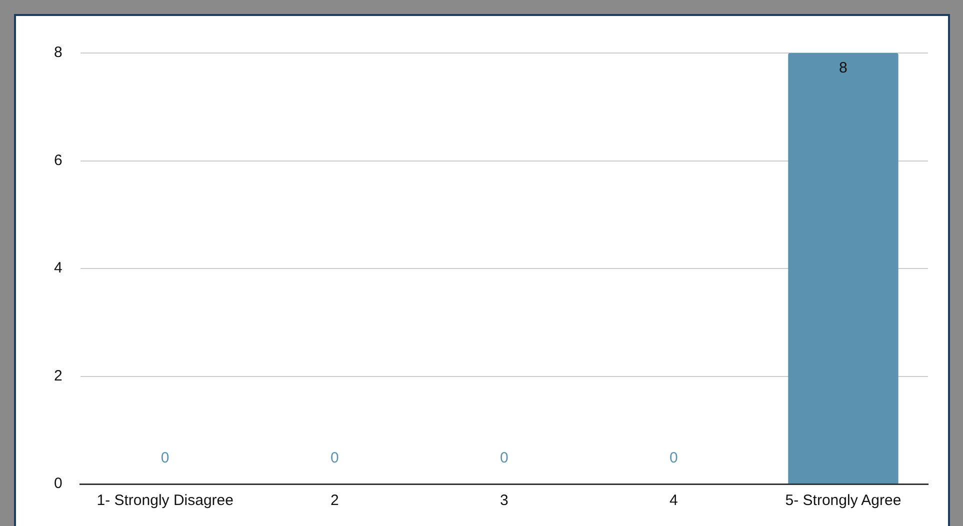 This screenshot has height=526, width=963. What do you see at coordinates (165, 501) in the screenshot?
I see `x-tick-label: 1- Strongly Disagree` at bounding box center [165, 501].